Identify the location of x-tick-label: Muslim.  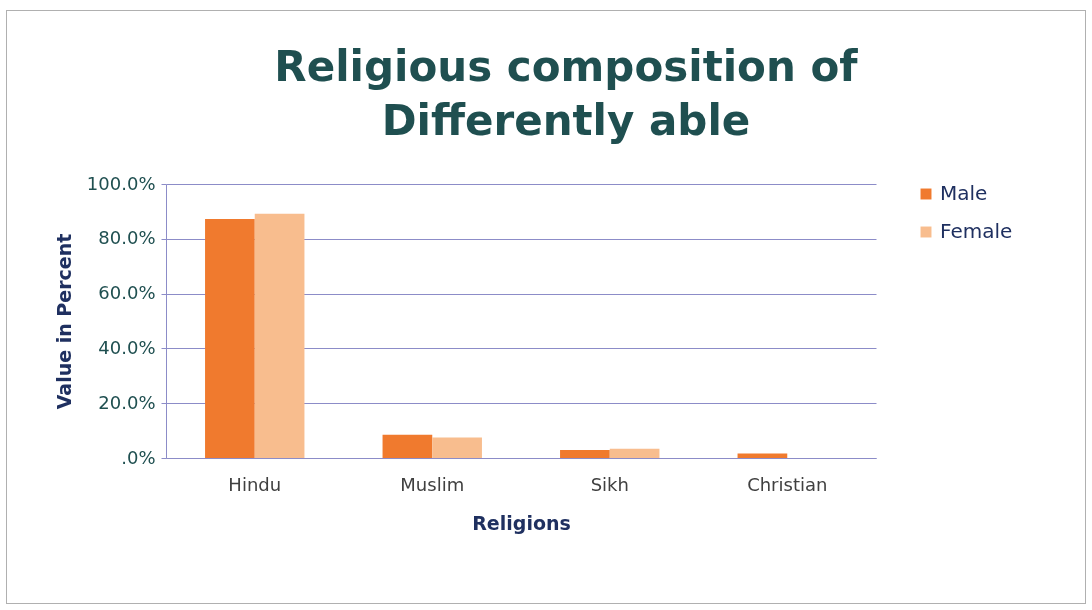
(432, 484).